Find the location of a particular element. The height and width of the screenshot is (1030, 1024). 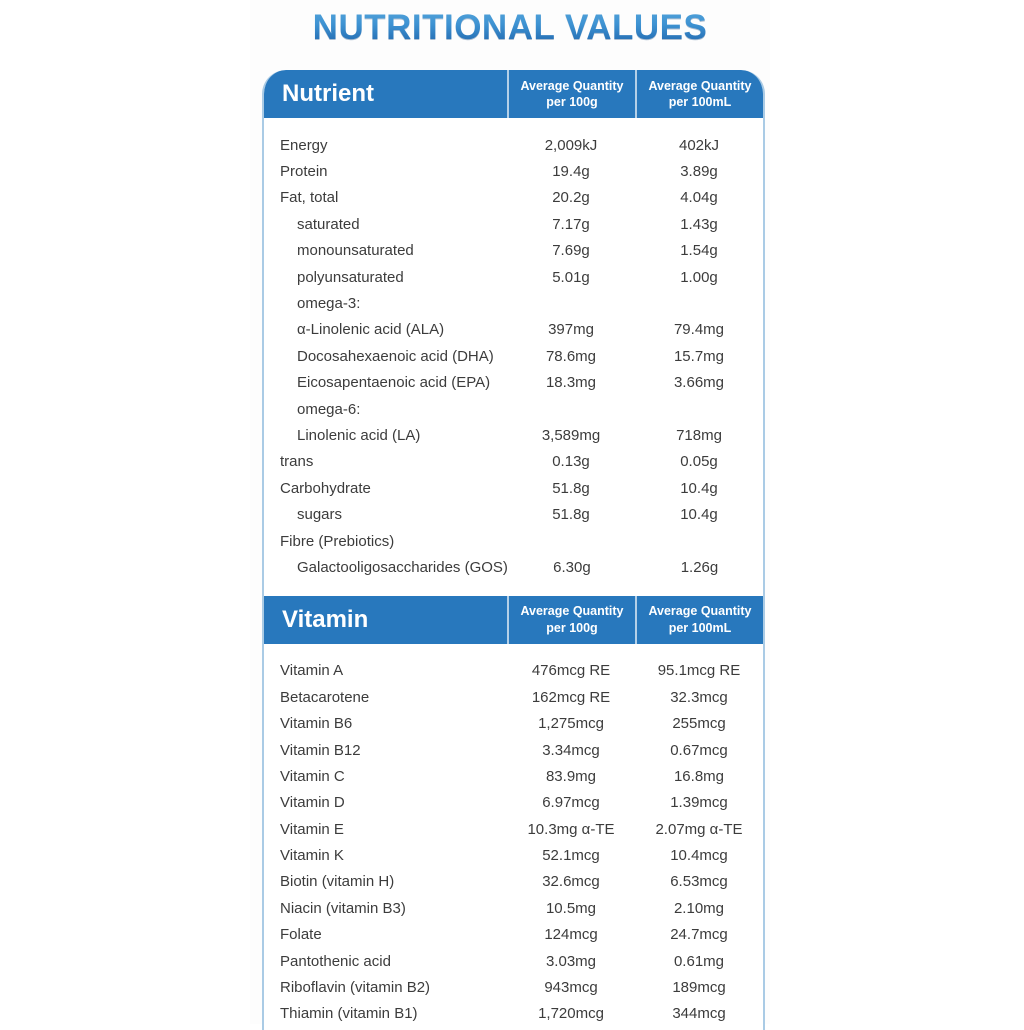

value-per-100ml: 1.54g is located at coordinates (699, 251).